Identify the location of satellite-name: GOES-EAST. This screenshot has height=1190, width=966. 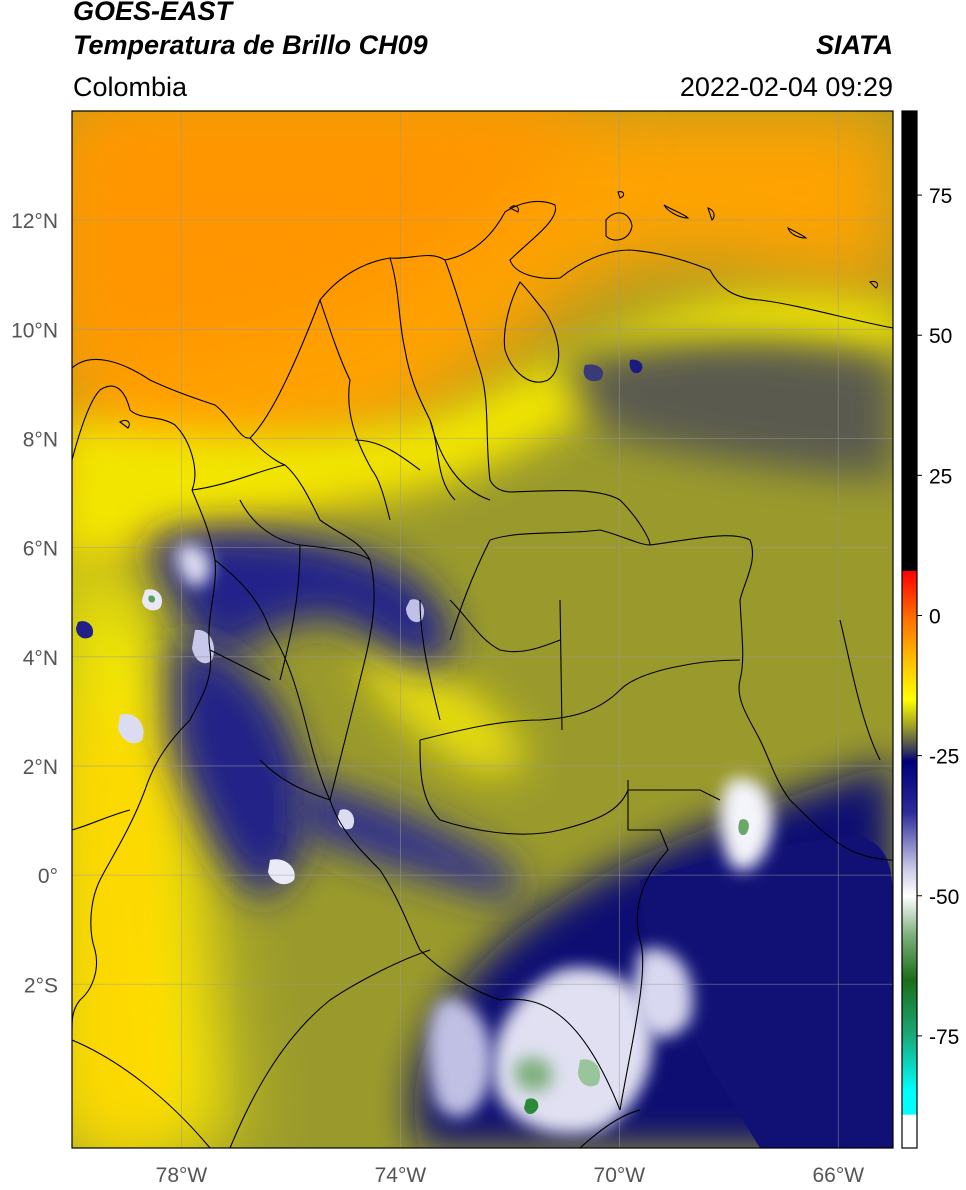
(153, 13).